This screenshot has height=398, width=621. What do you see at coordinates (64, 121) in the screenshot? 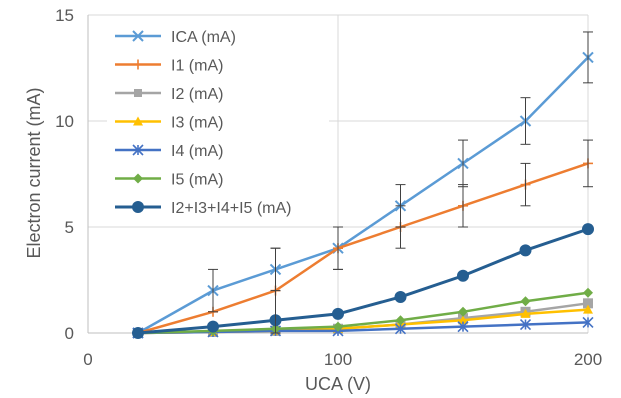
I see `y-tick-label: 10` at bounding box center [64, 121].